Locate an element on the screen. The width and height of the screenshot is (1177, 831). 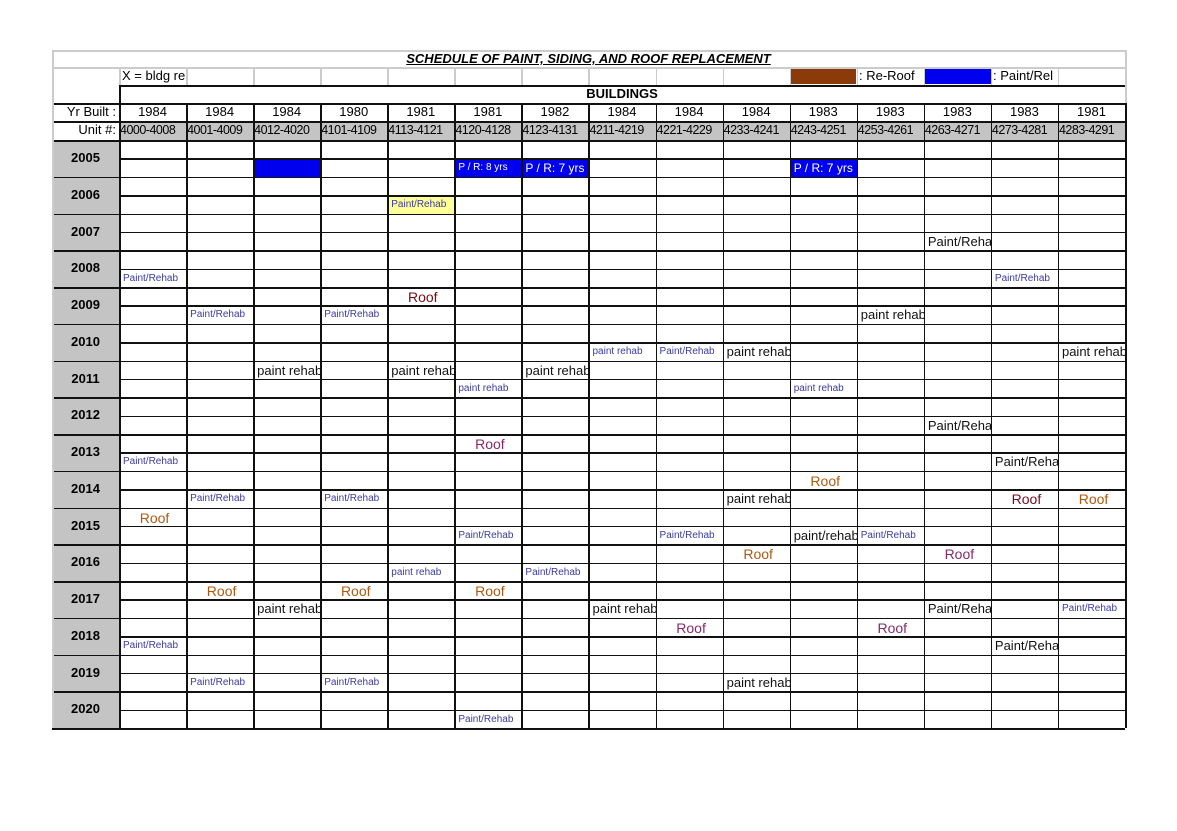
legend-paint-swatch is located at coordinates (958, 76).